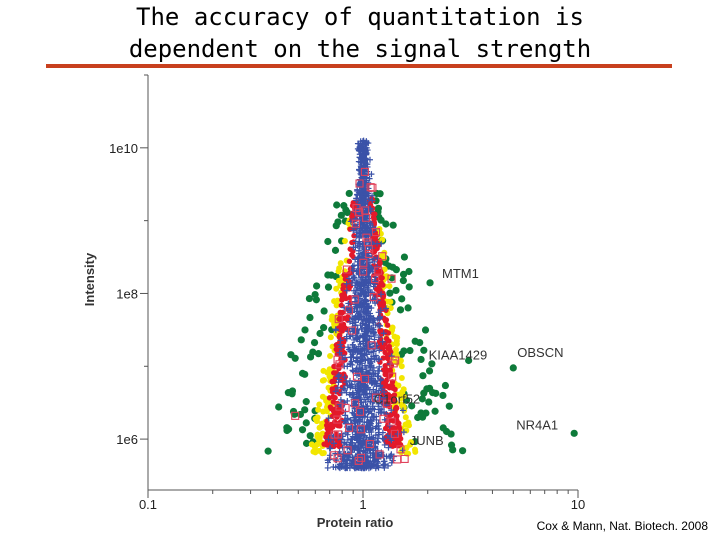 The height and width of the screenshot is (540, 720). I want to click on annotation-label: MTM1, so click(460, 273).